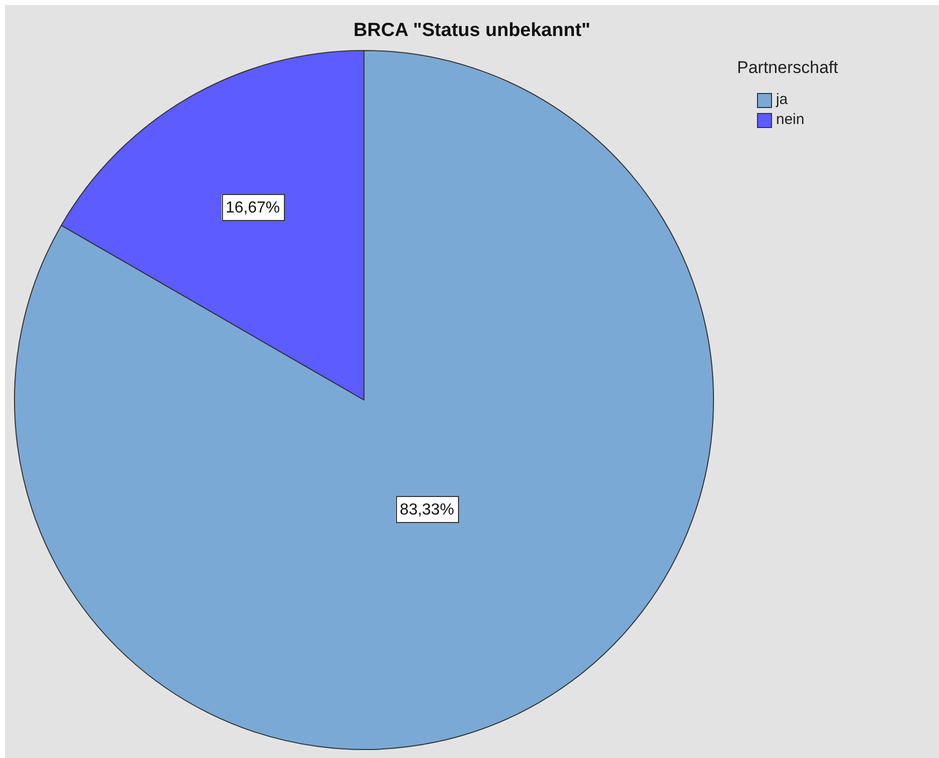 The width and height of the screenshot is (939, 758). I want to click on chart-title: BRCA "Status unbekannt", so click(472, 31).